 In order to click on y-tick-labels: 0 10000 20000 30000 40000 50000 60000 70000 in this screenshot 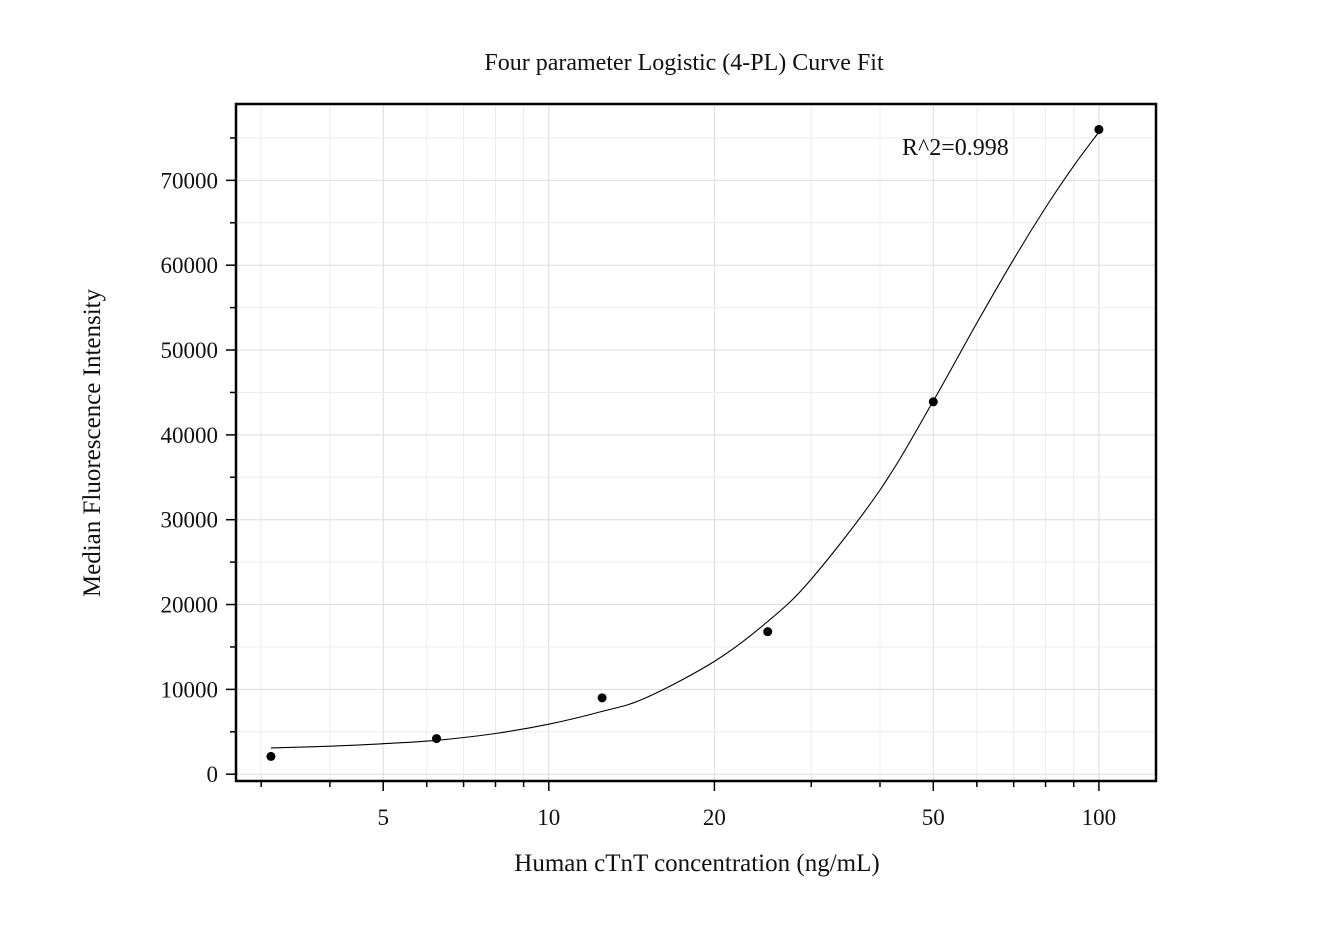, I will do `click(190, 477)`.